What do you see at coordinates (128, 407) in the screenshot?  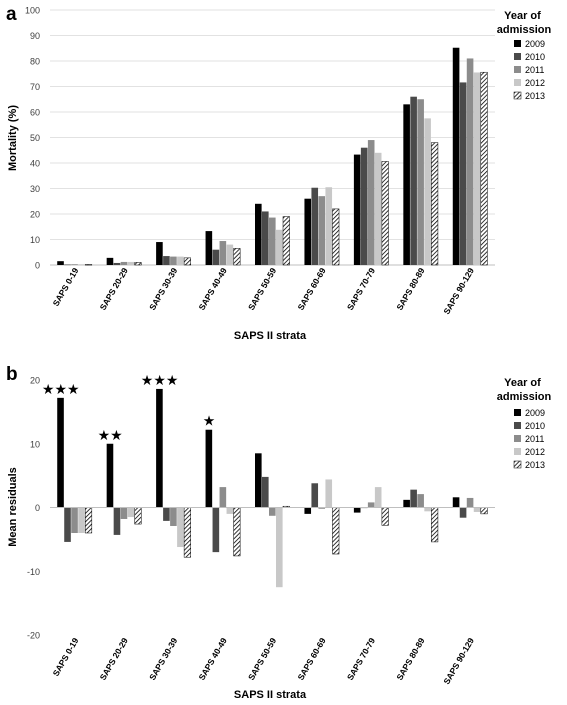 I see `panel-b-significance-stars: ★★★★★★★★★` at bounding box center [128, 407].